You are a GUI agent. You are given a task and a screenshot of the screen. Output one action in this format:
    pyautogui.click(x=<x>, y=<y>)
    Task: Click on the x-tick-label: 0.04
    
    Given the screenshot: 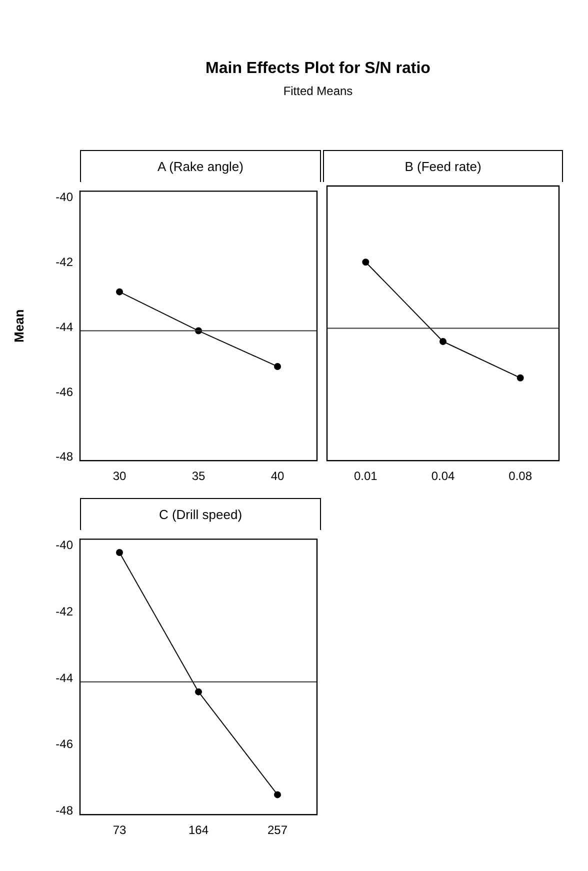 What is the action you would take?
    pyautogui.click(x=443, y=476)
    